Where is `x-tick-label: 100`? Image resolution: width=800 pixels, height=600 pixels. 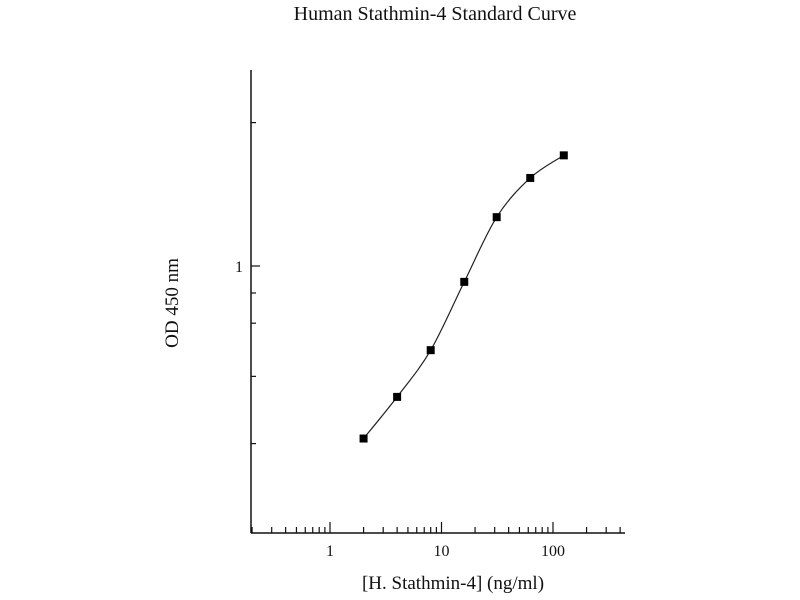
x-tick-label: 100 is located at coordinates (553, 551).